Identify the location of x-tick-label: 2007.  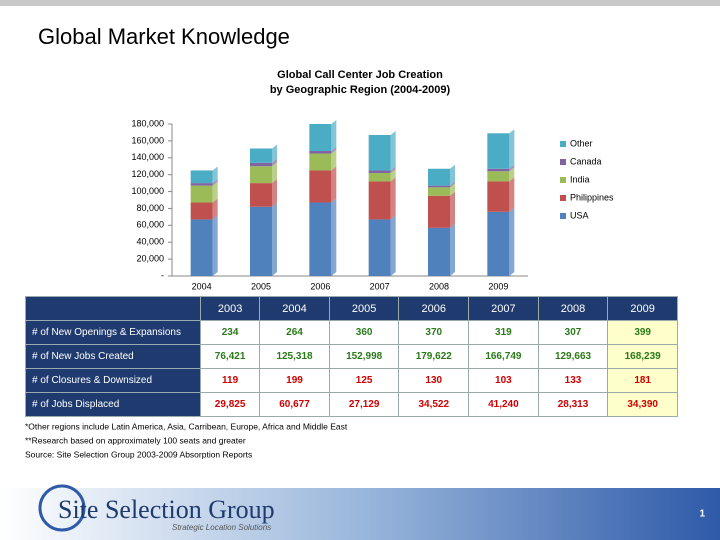
(380, 286).